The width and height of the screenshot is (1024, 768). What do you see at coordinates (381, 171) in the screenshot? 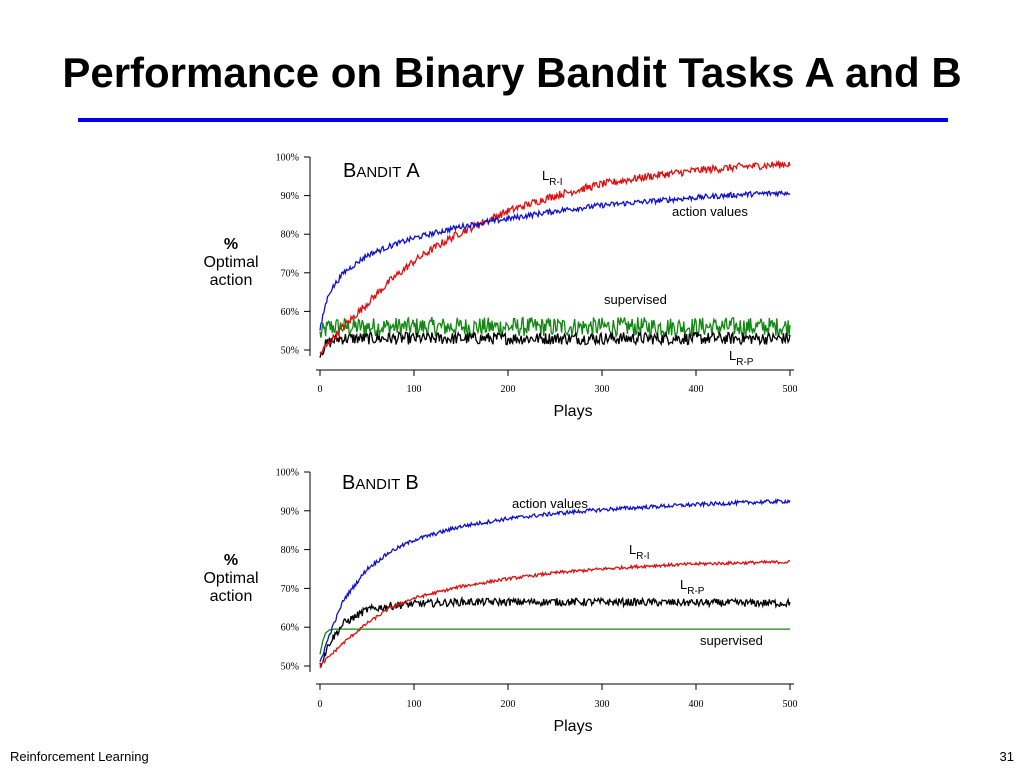
I see `chart-title: BANDIT A` at bounding box center [381, 171].